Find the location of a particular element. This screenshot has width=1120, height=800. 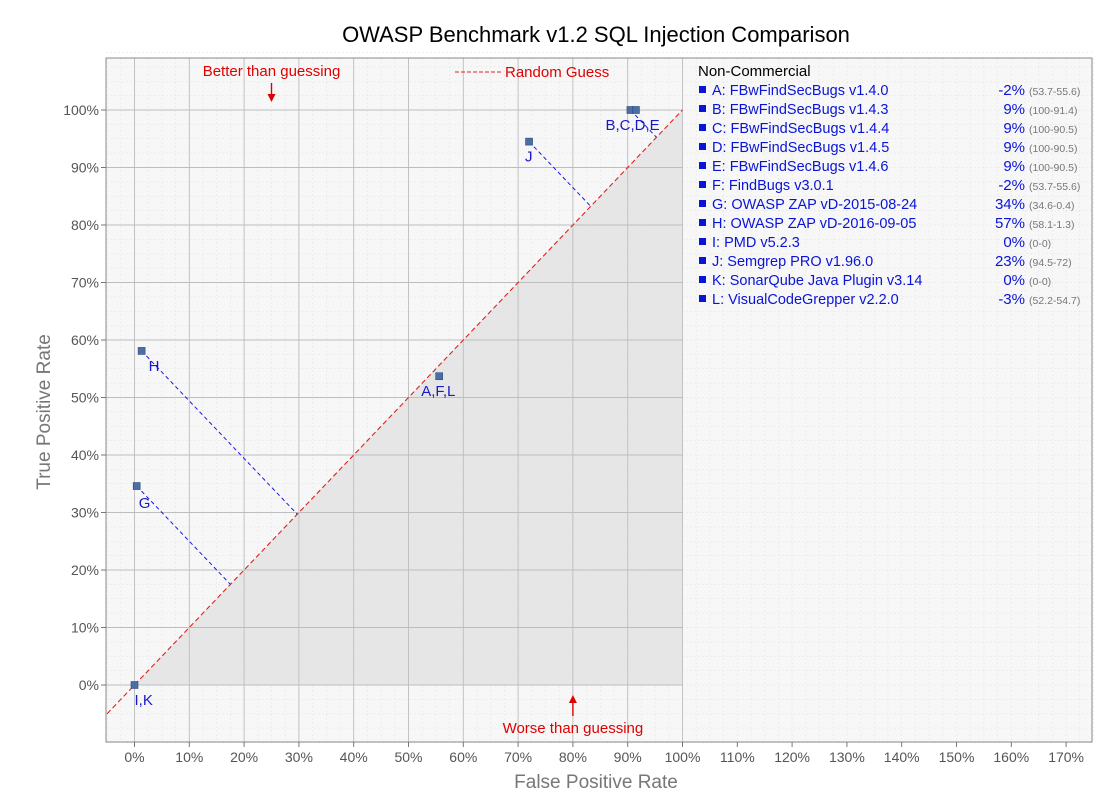

worse-arrow-head is located at coordinates (572, 699).